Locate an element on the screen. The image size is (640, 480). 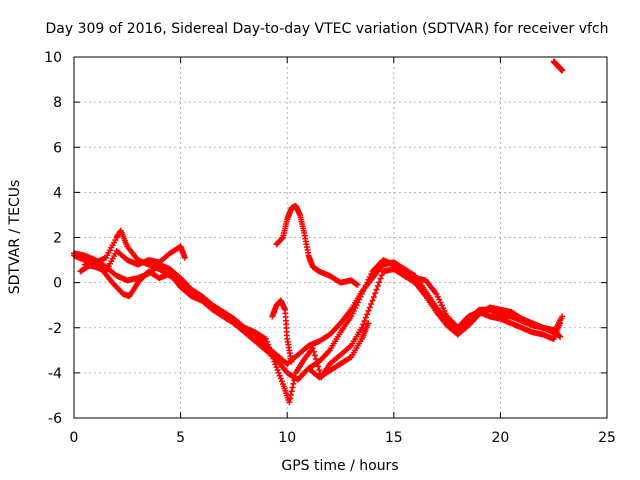
series-hump is located at coordinates (317, 245).